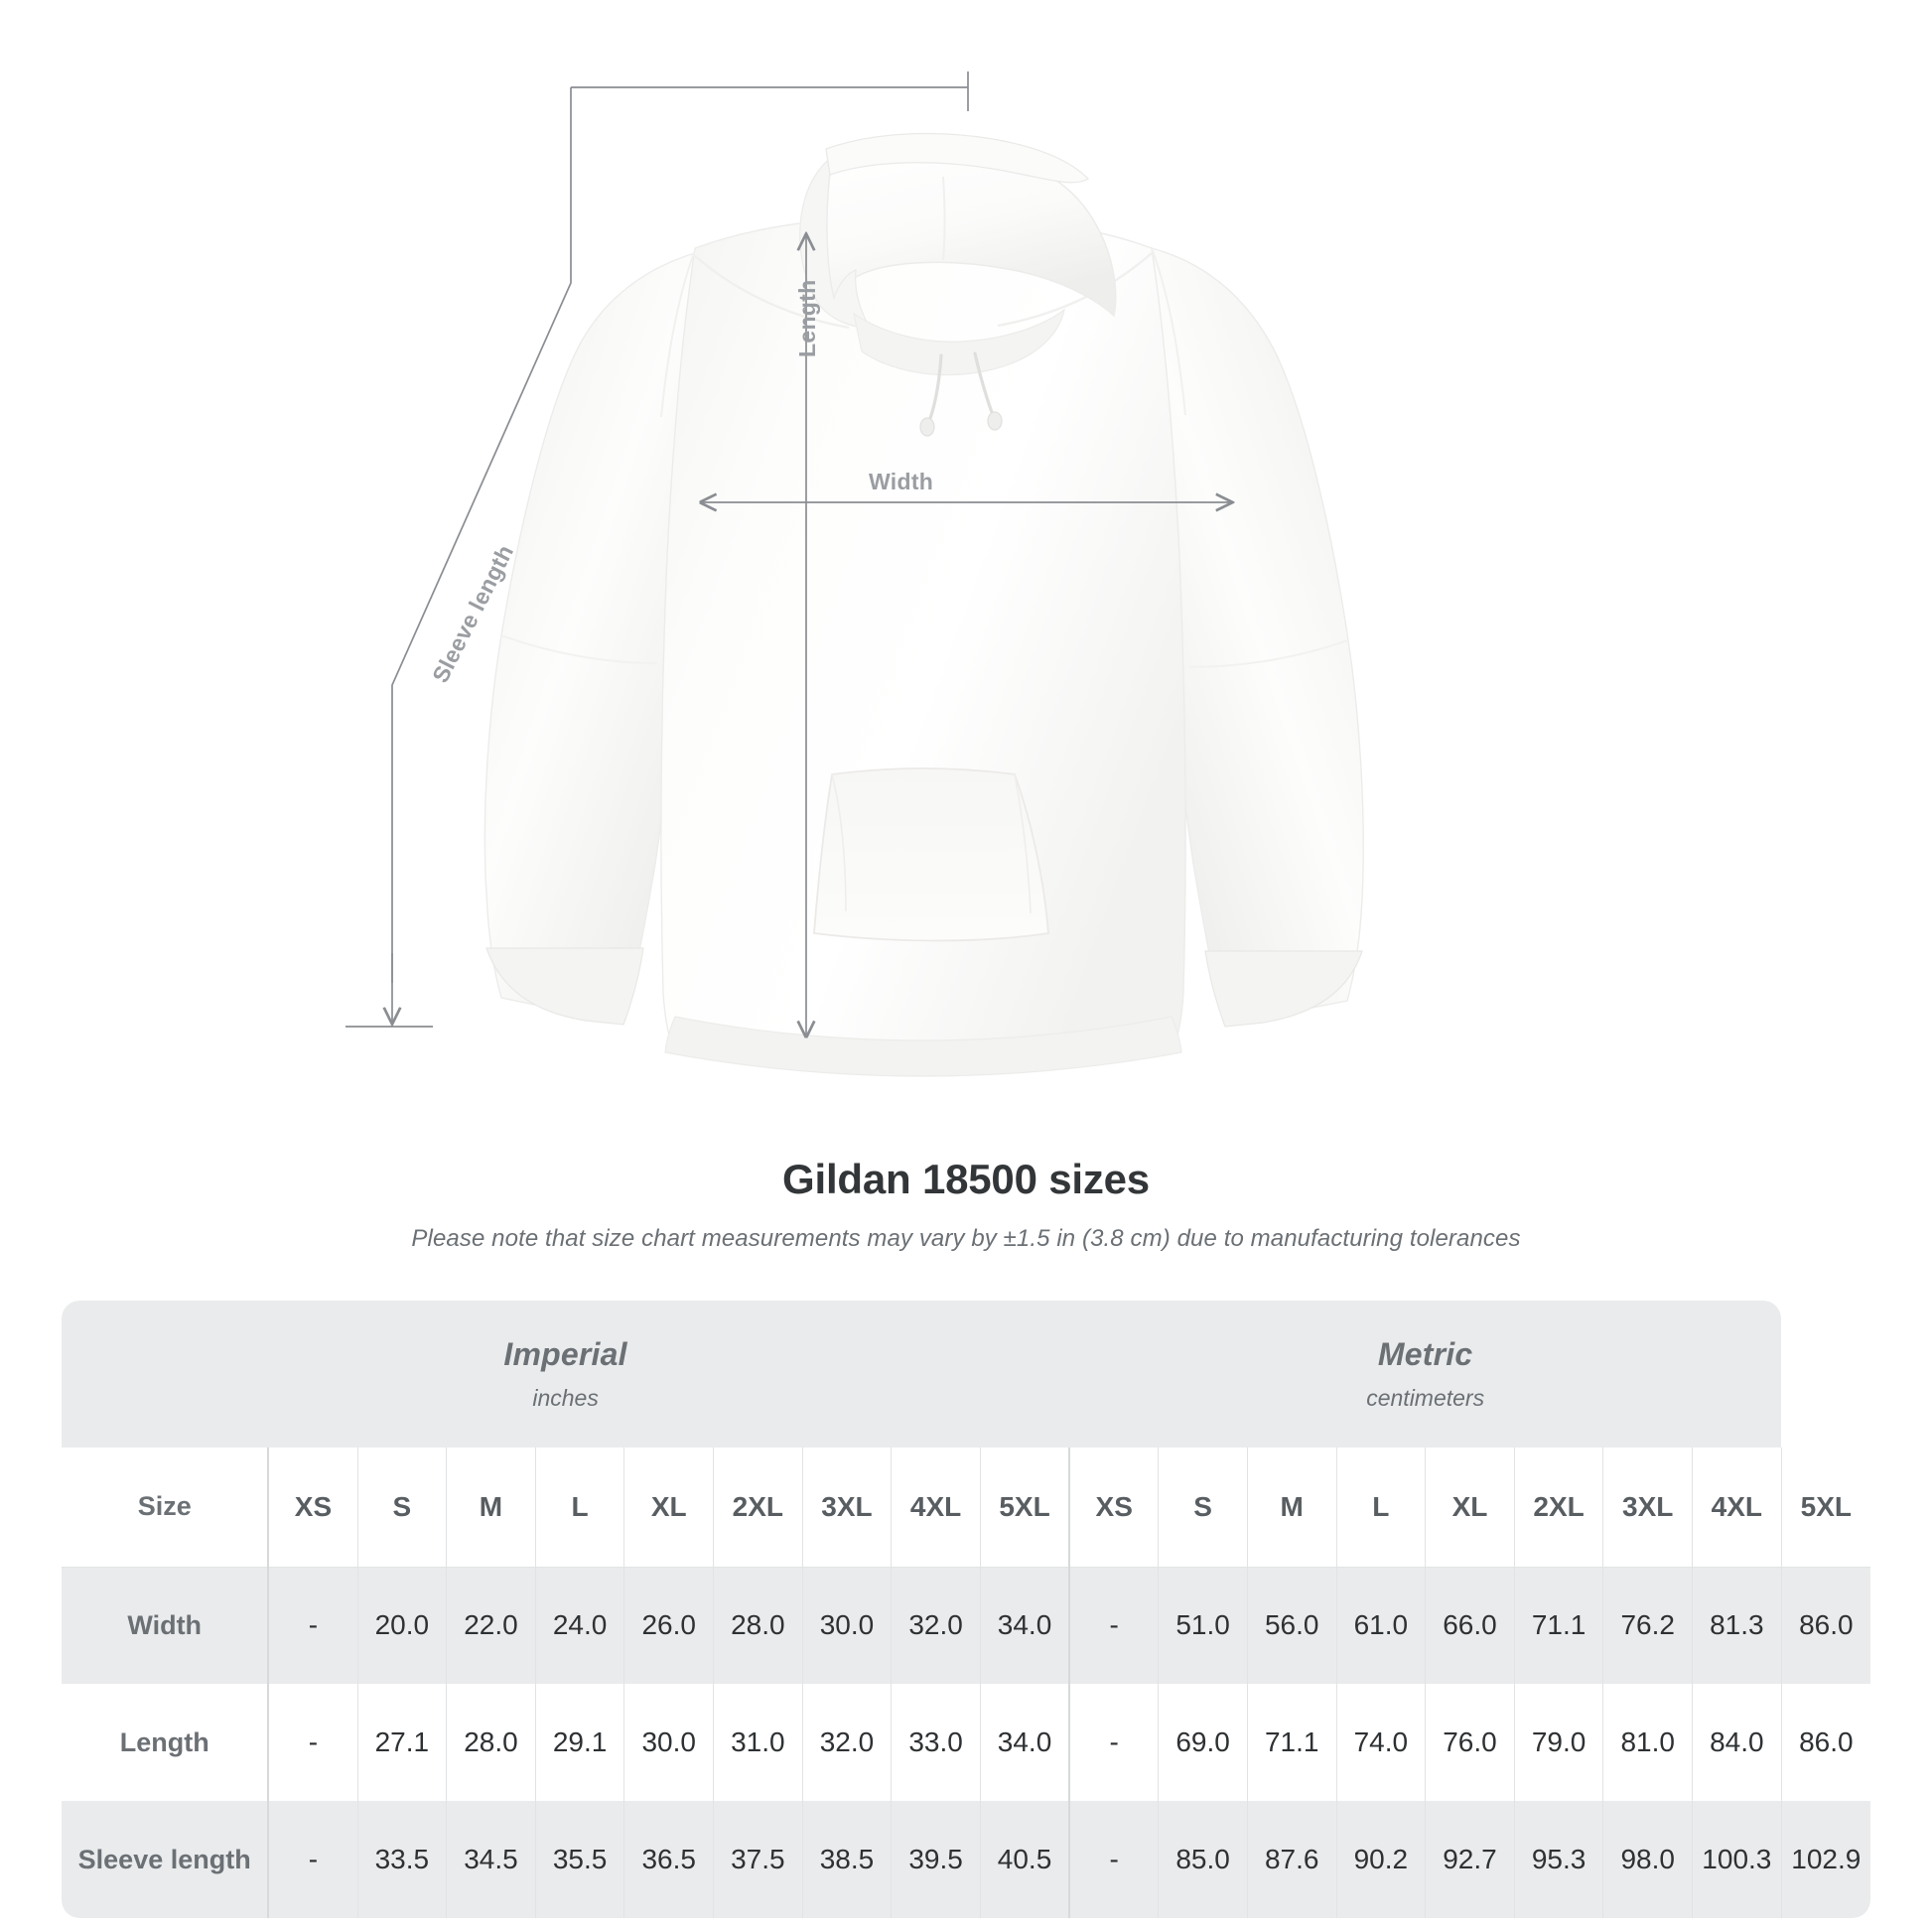 The width and height of the screenshot is (1932, 1932). I want to click on cell-length-met-8: 86.0, so click(1825, 1743).